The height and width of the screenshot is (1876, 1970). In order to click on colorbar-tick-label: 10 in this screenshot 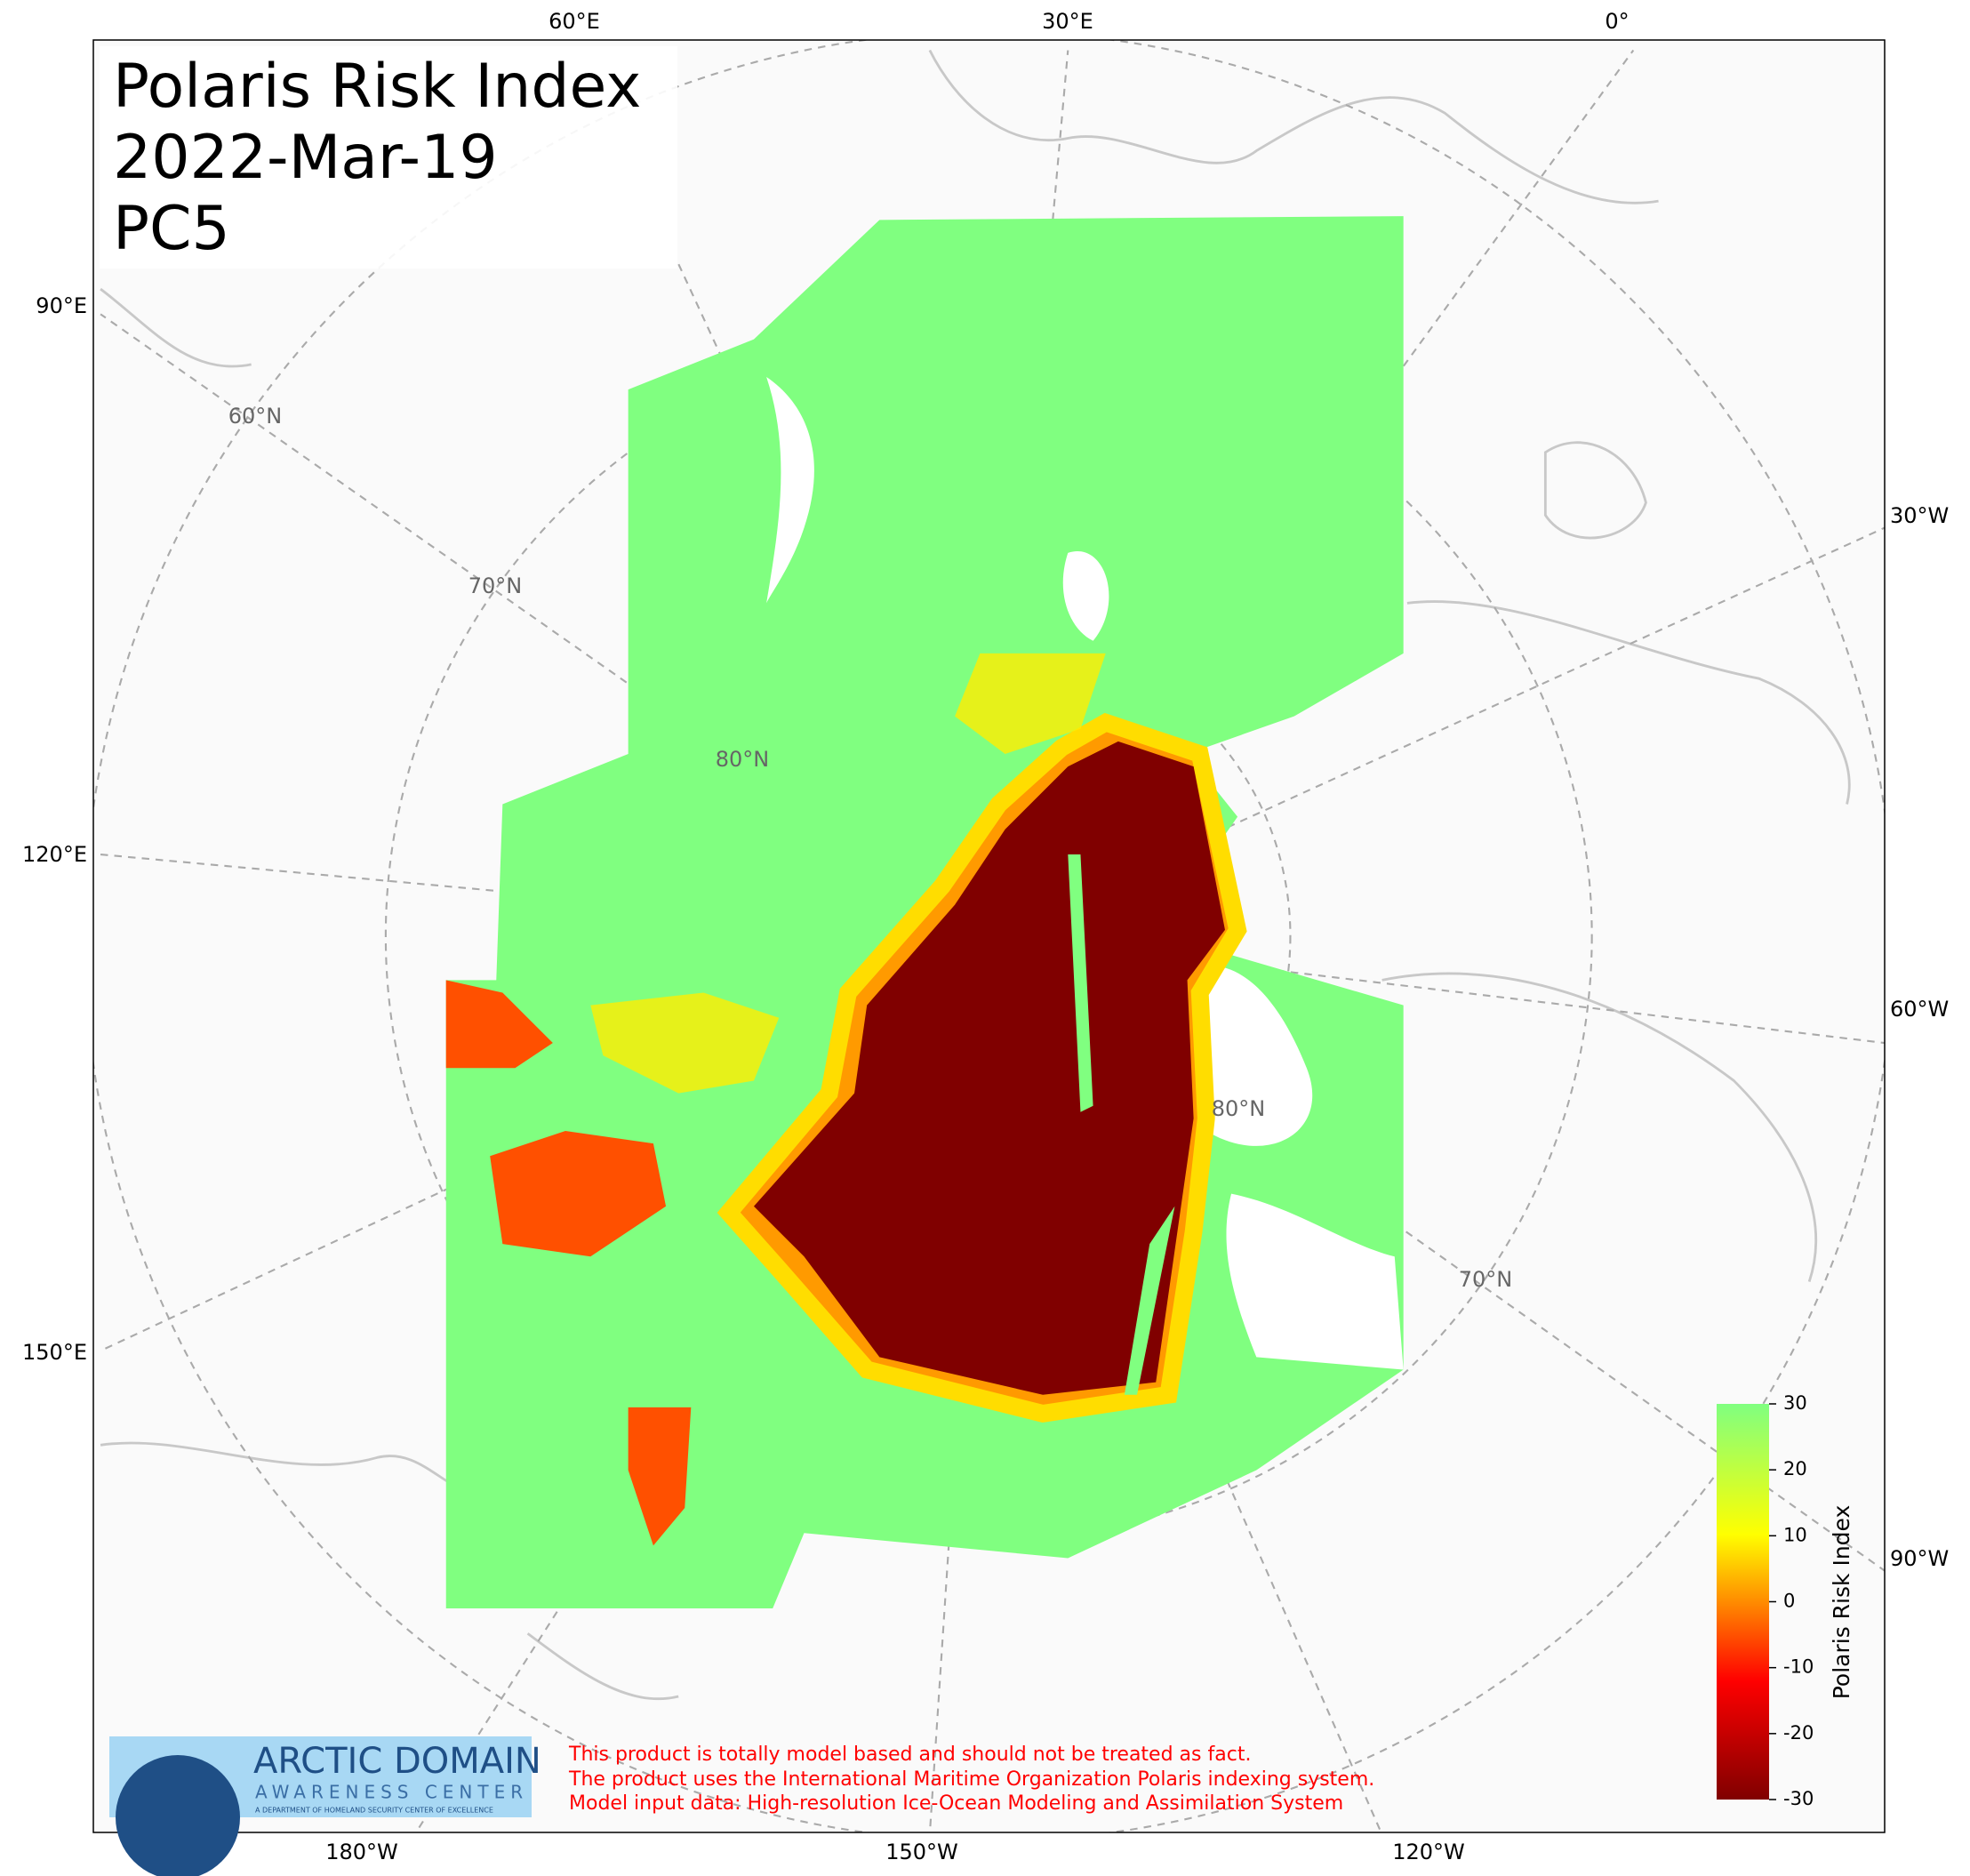, I will do `click(1795, 1534)`.